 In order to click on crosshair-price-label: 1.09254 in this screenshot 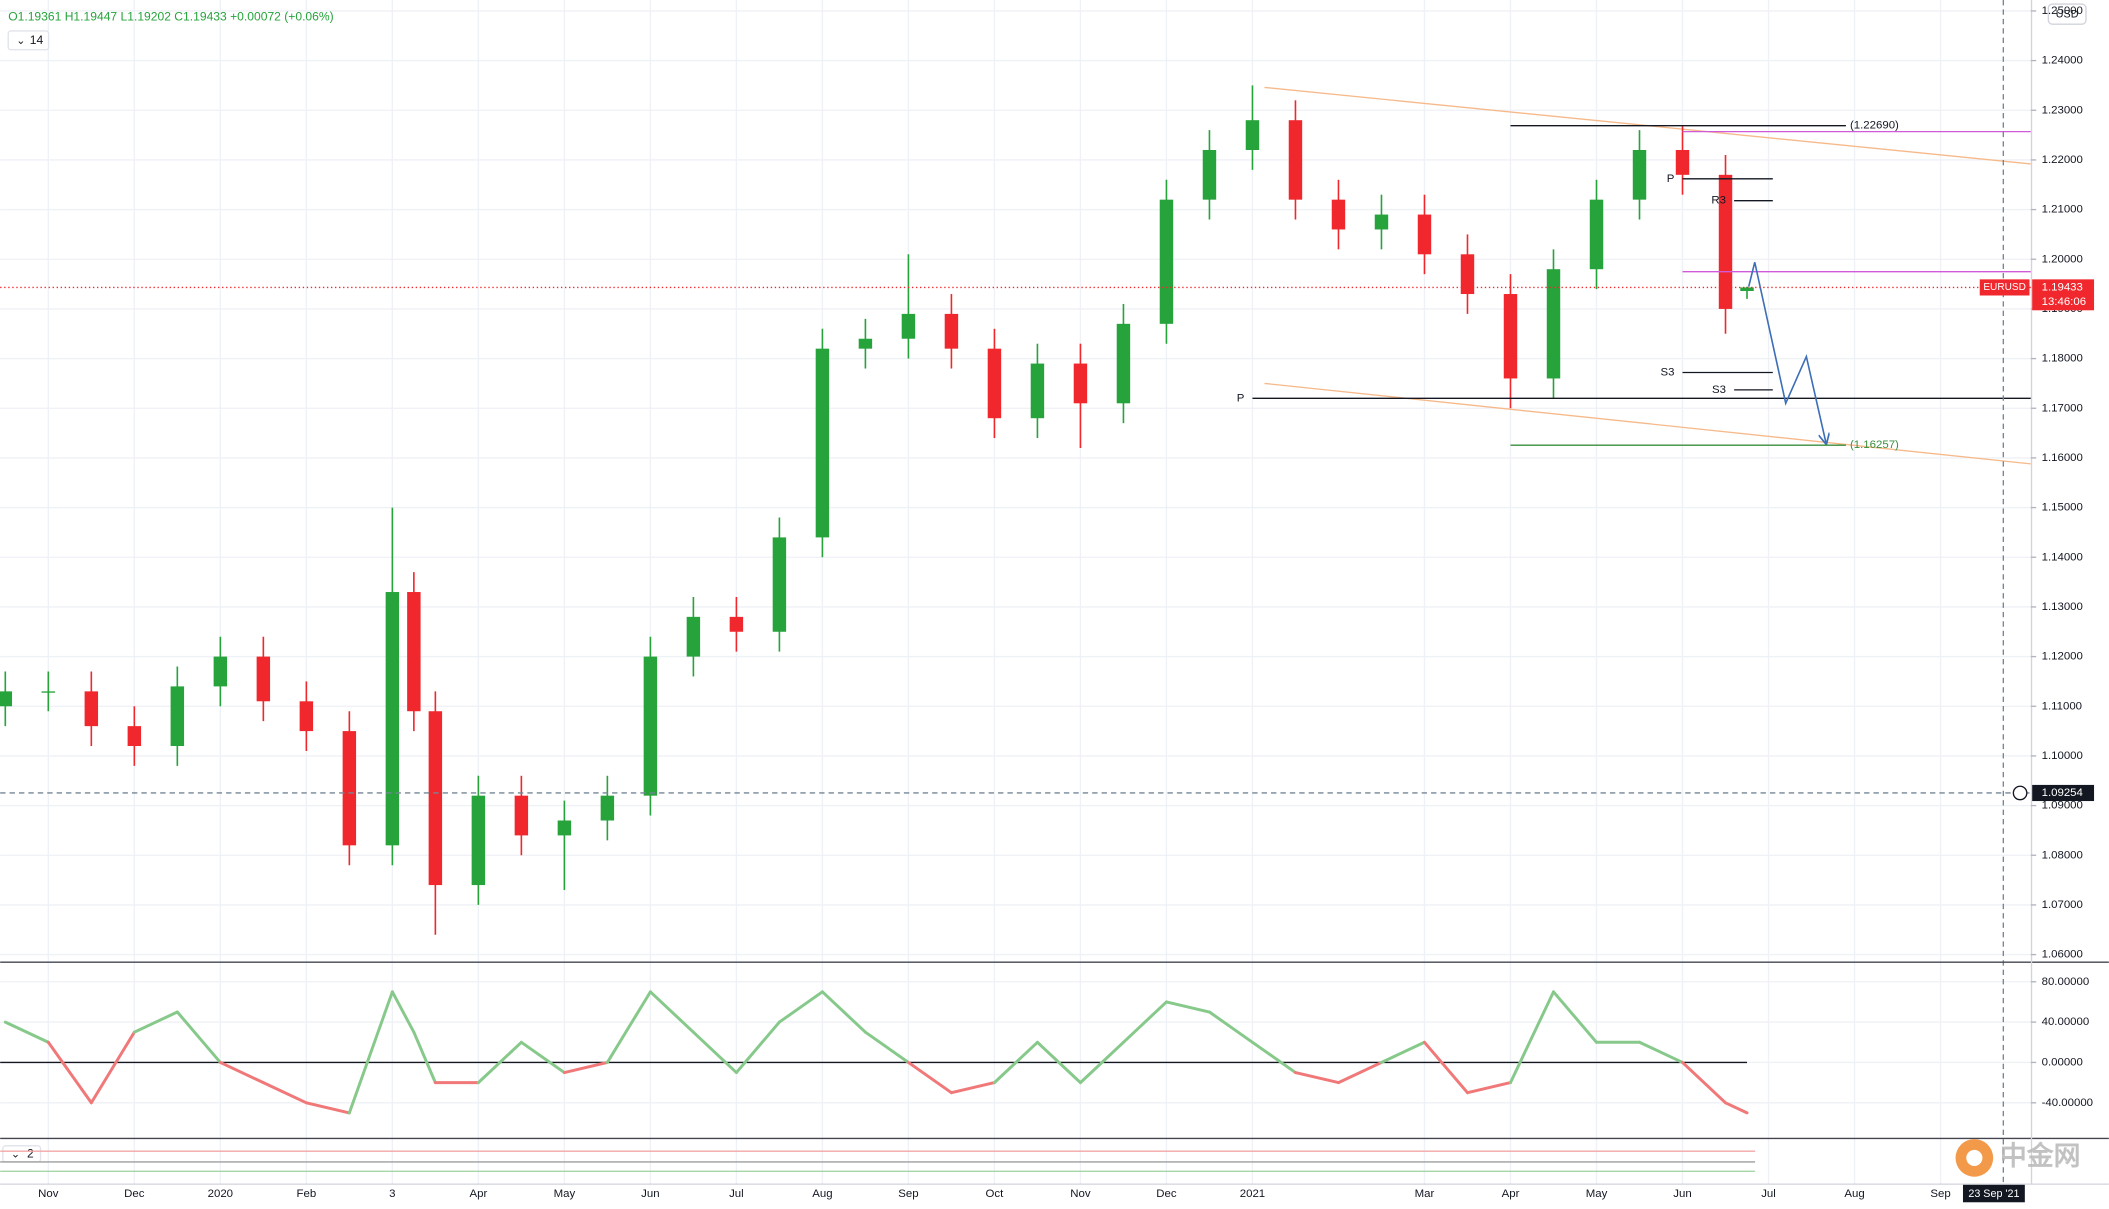, I will do `click(2063, 793)`.